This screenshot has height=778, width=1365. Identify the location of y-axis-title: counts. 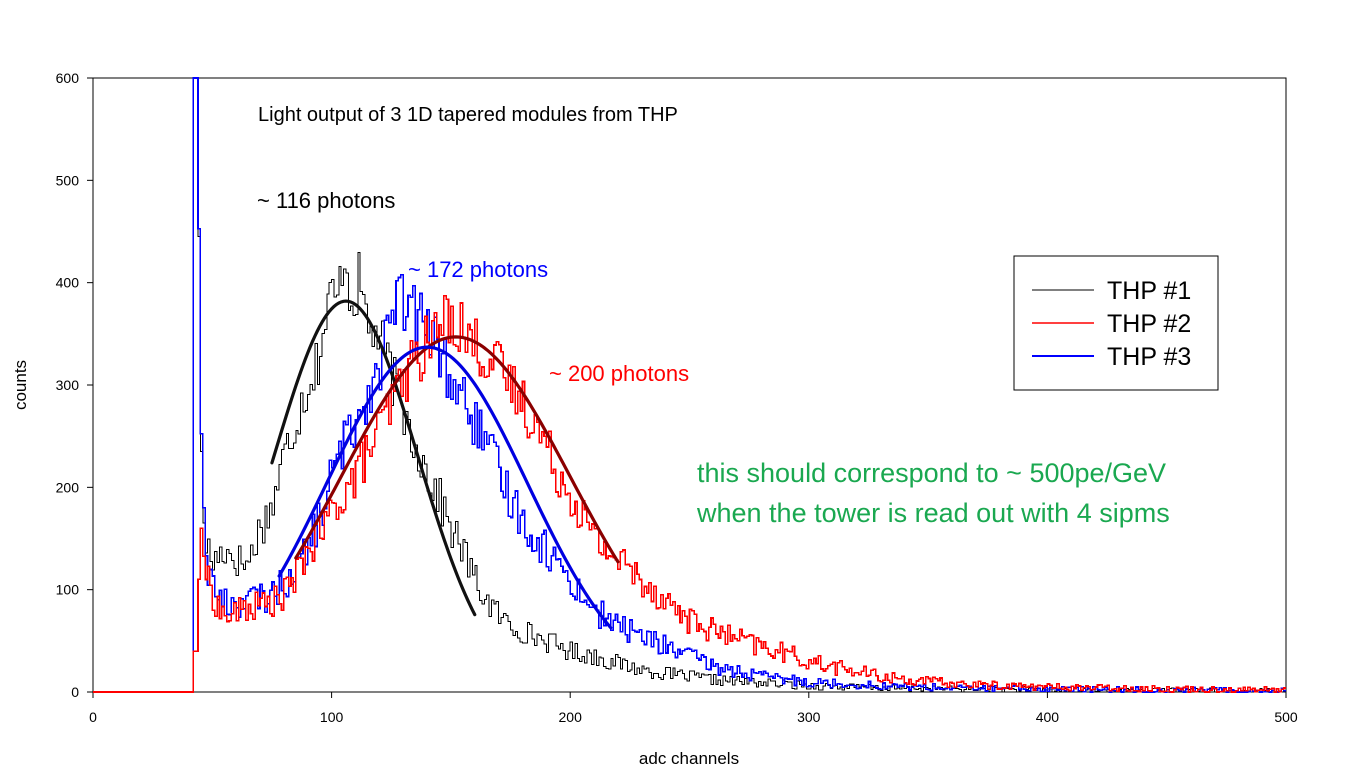
(20, 385).